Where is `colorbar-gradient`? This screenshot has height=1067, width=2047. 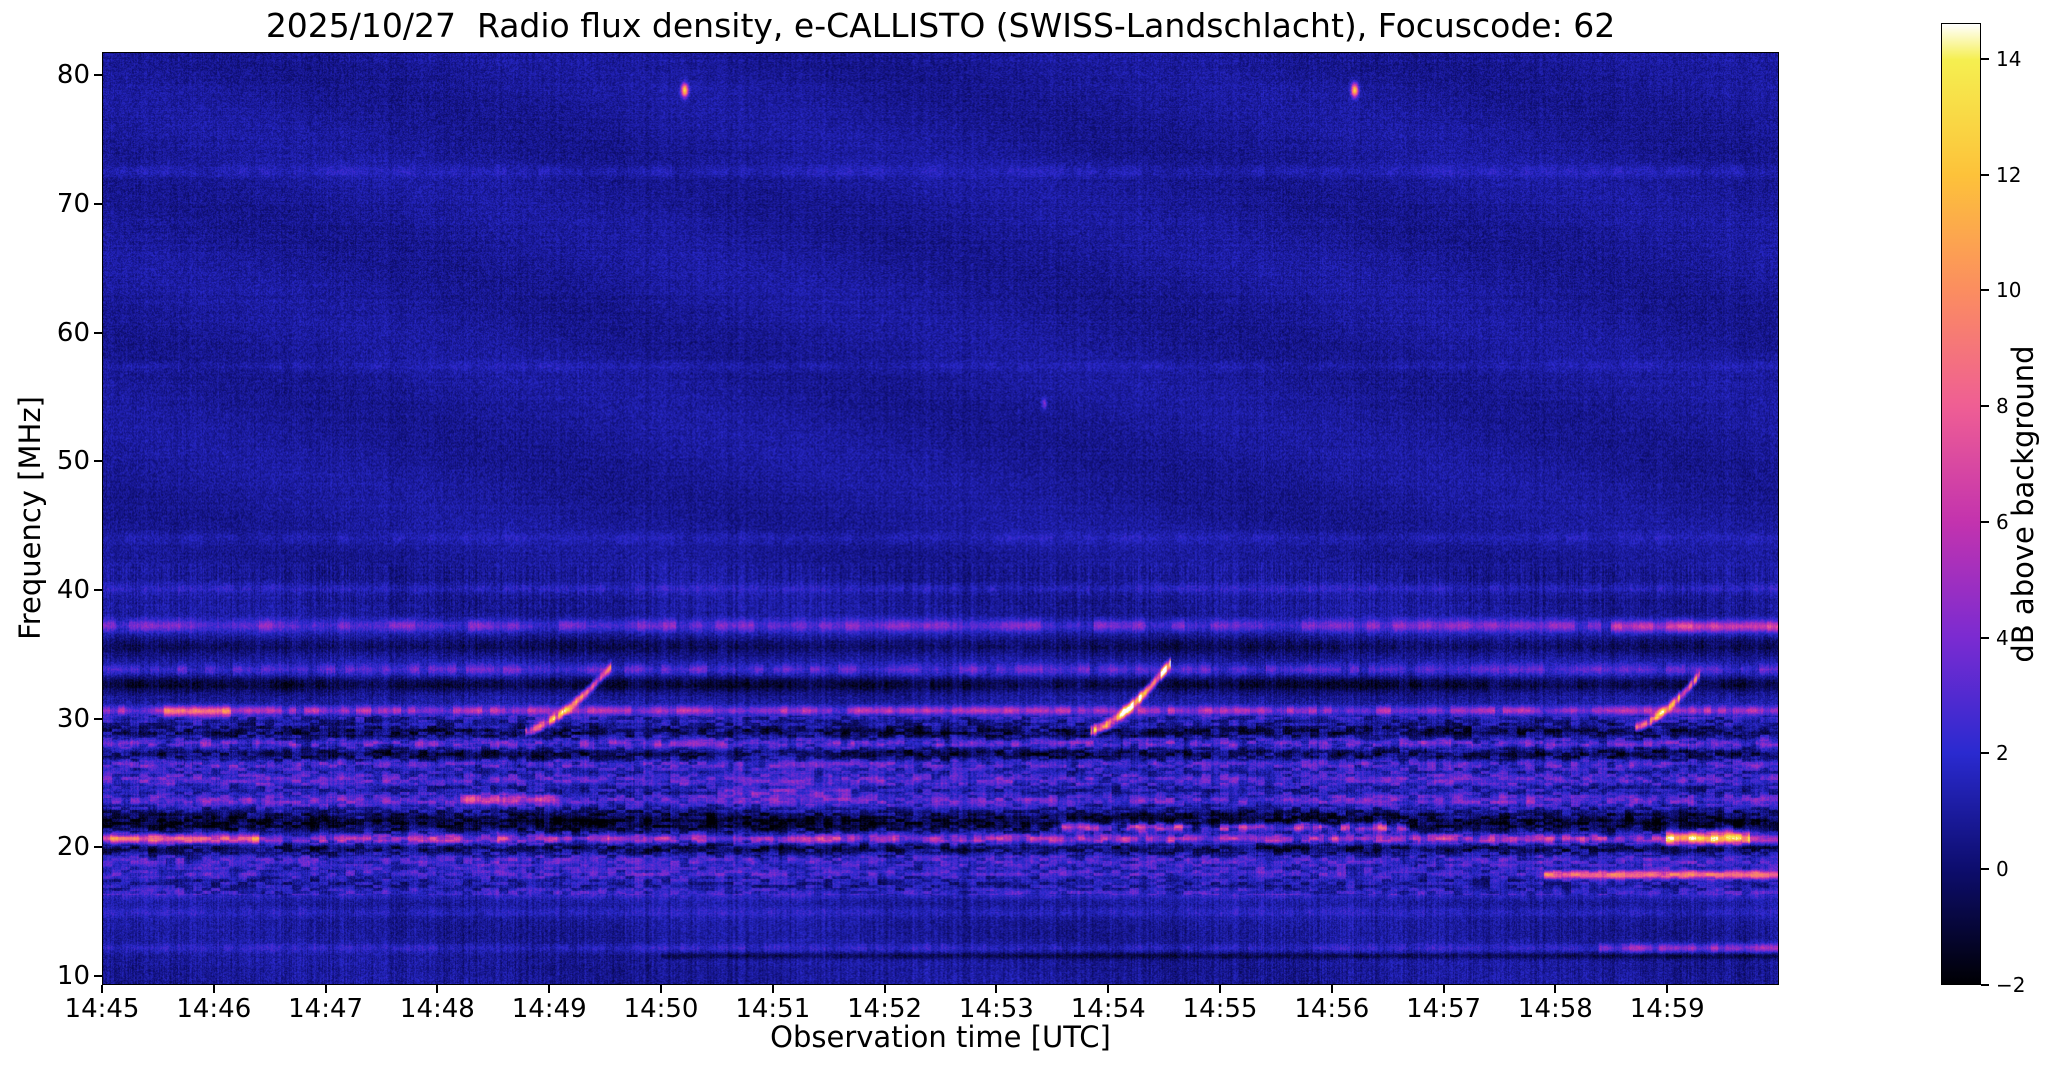 colorbar-gradient is located at coordinates (1961, 504).